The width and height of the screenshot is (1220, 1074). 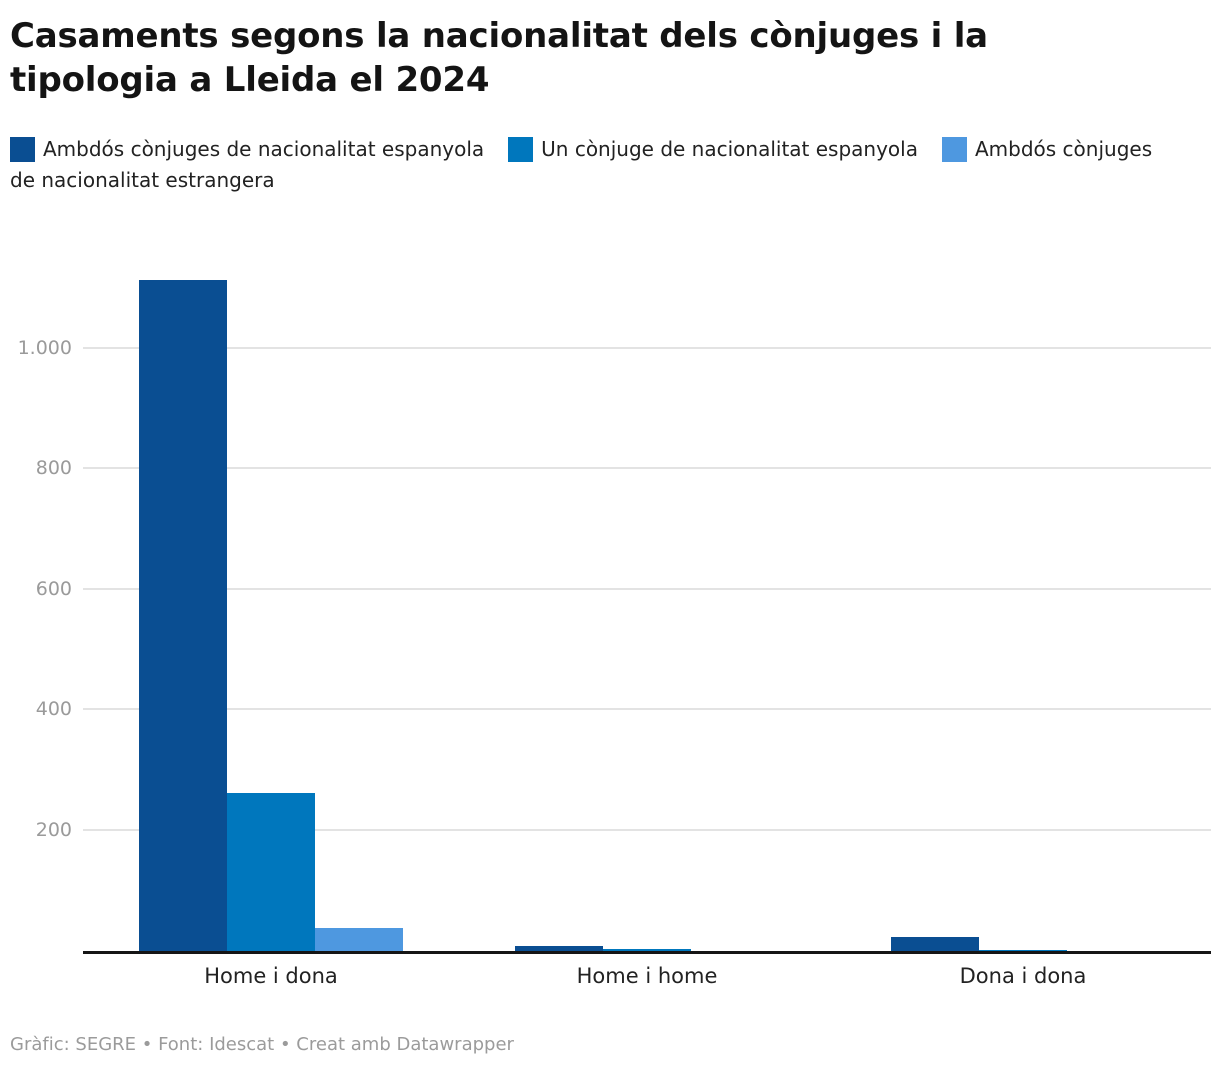 What do you see at coordinates (53, 588) in the screenshot?
I see `y-tick-label: 600` at bounding box center [53, 588].